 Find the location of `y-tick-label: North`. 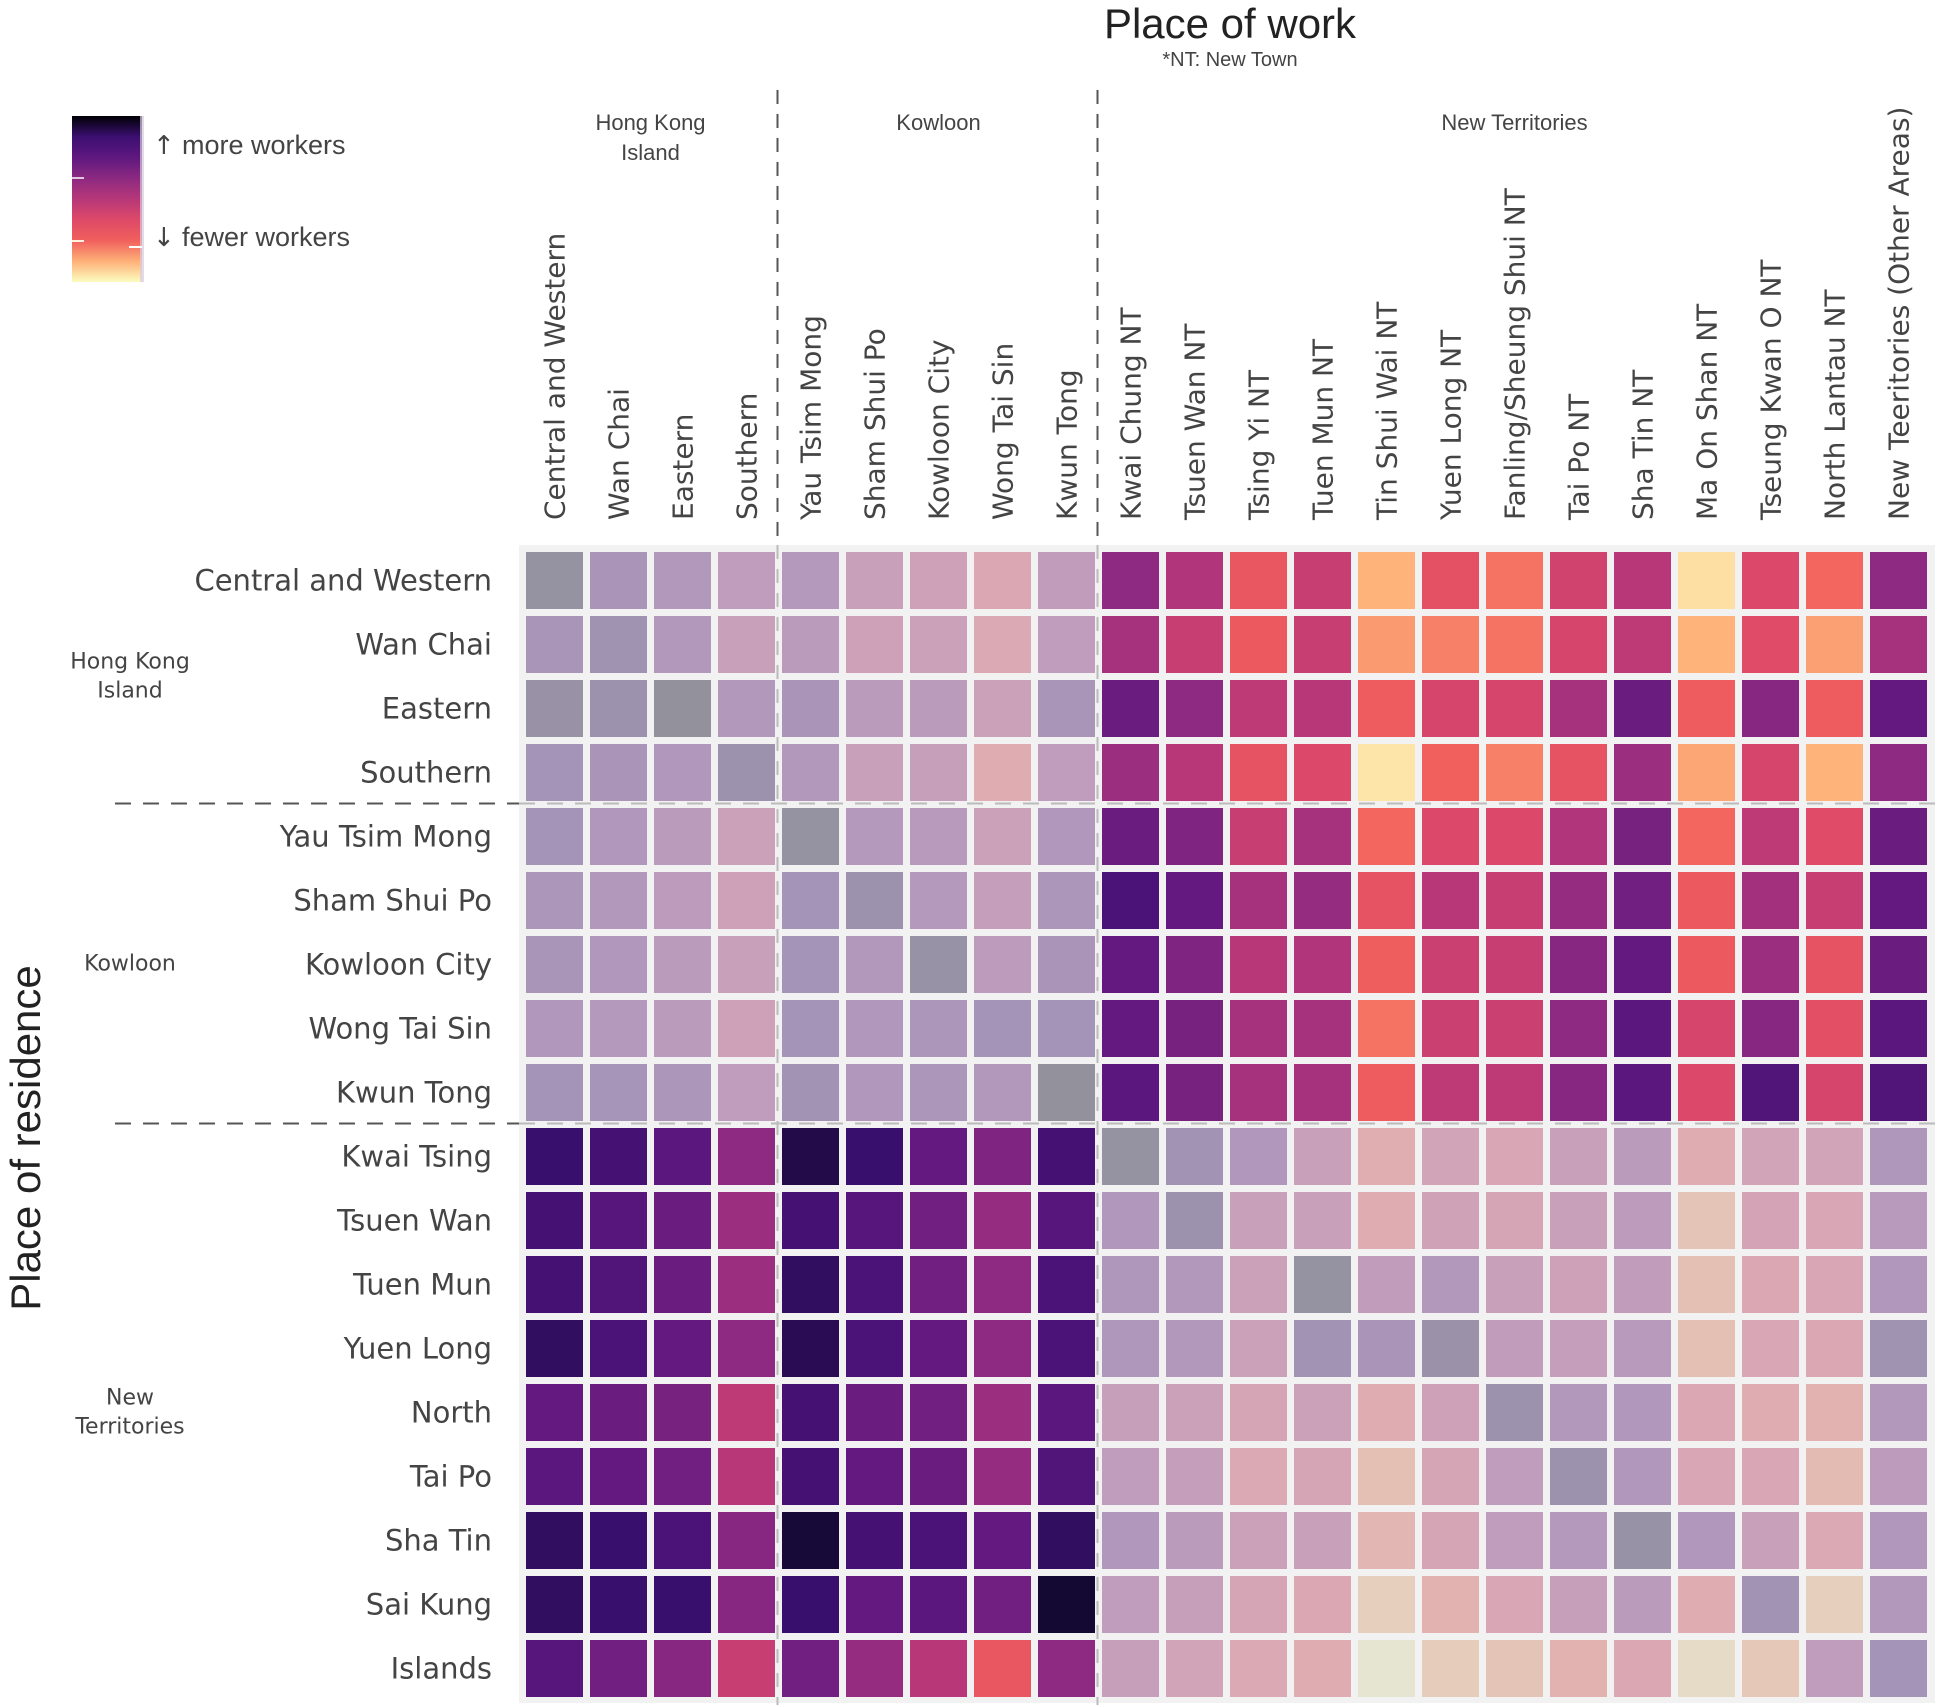

y-tick-label: North is located at coordinates (451, 1413).